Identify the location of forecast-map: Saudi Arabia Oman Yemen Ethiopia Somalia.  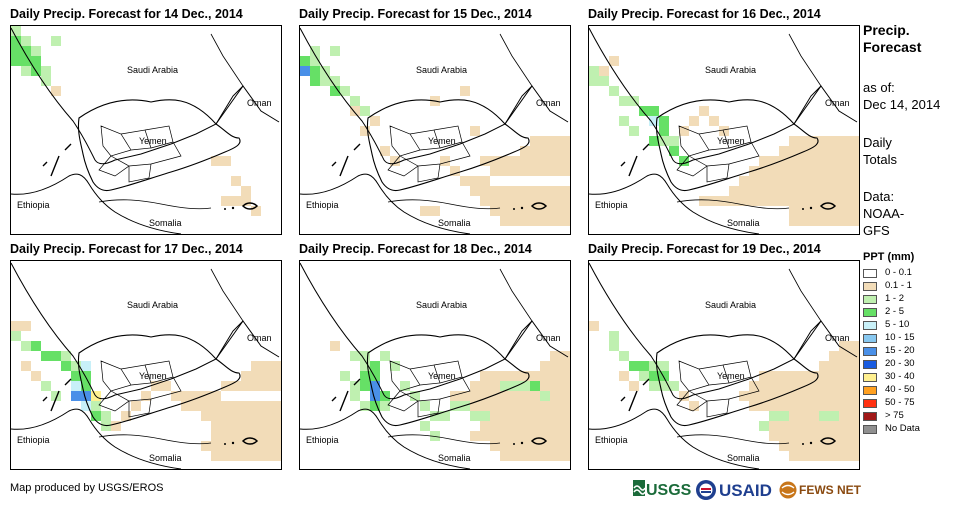
(146, 130).